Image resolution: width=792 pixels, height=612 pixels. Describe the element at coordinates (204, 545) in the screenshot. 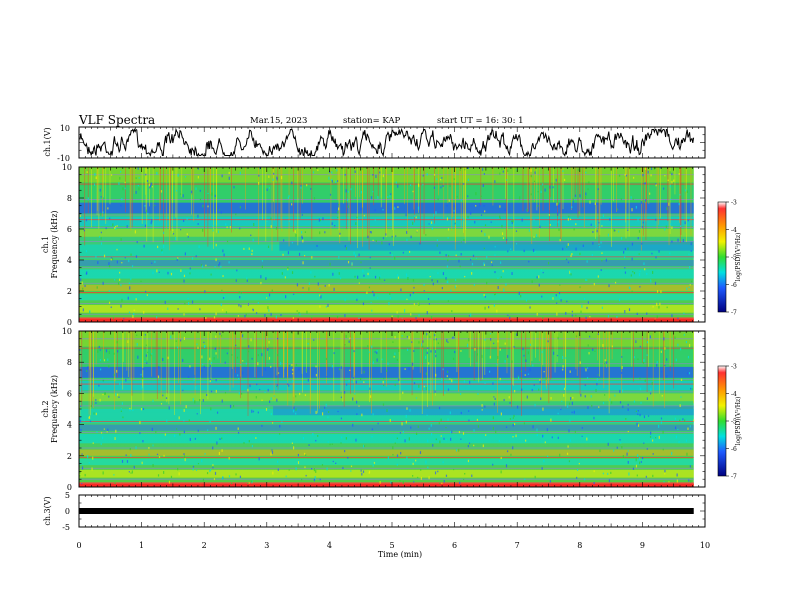

I see `time-tick-label: 2` at that location.